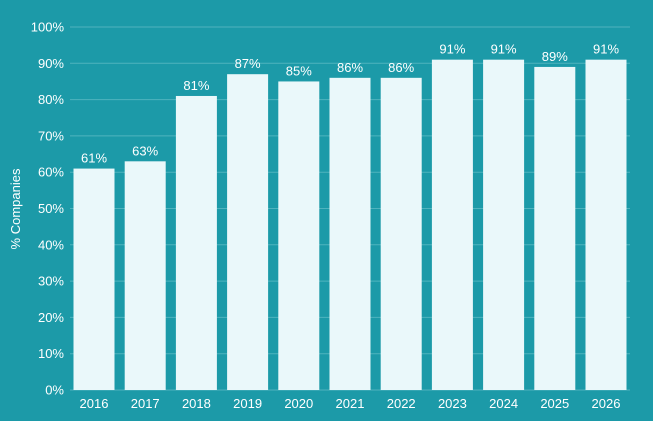 The height and width of the screenshot is (421, 653). I want to click on data-label-2026: 91%, so click(606, 49).